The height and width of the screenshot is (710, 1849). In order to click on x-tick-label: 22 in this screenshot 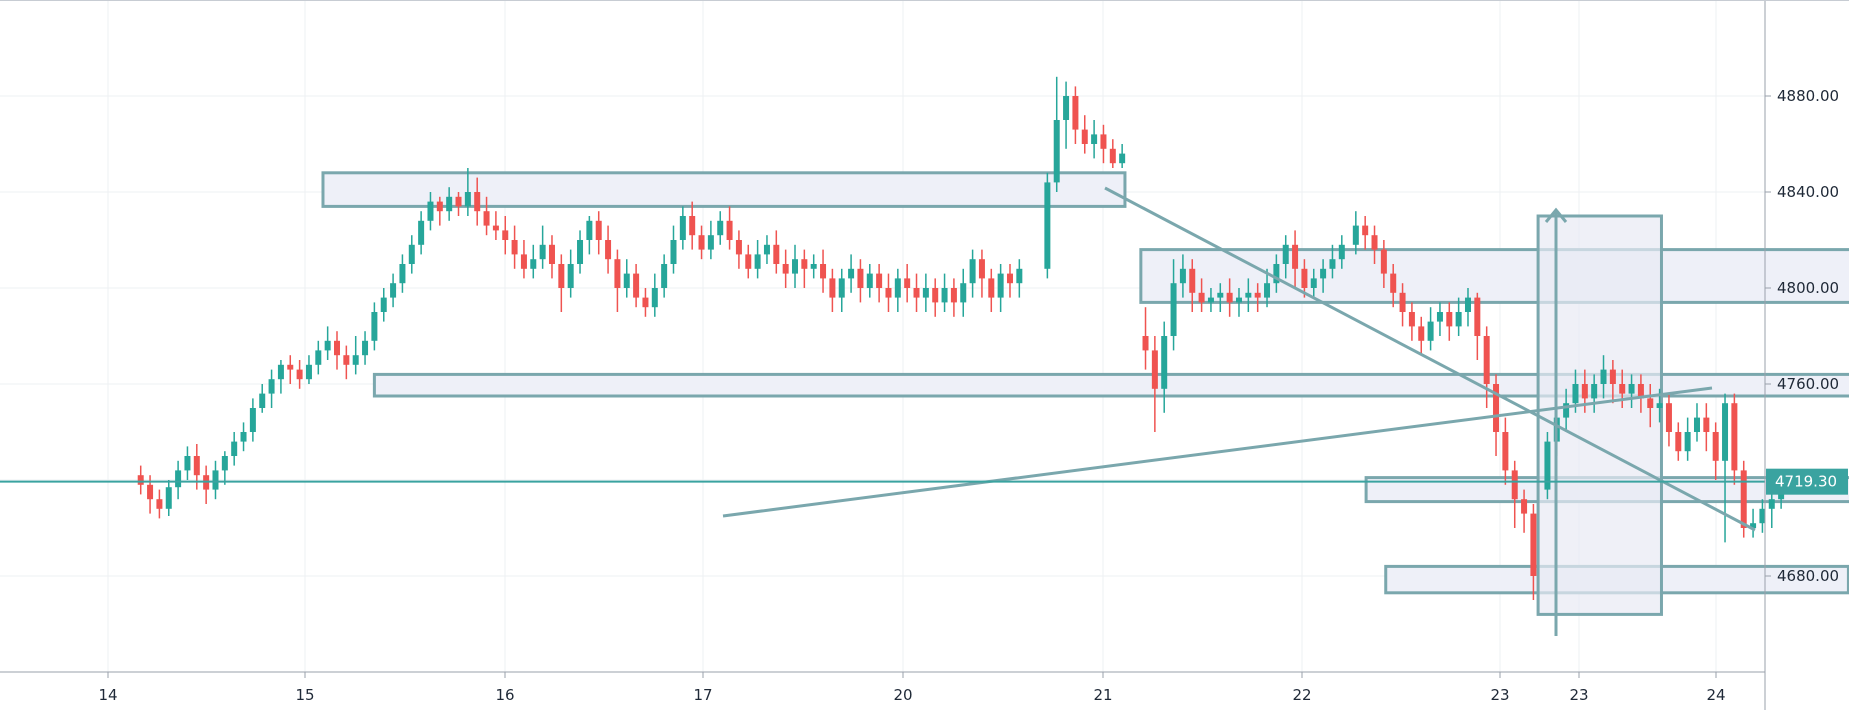, I will do `click(1301, 695)`.